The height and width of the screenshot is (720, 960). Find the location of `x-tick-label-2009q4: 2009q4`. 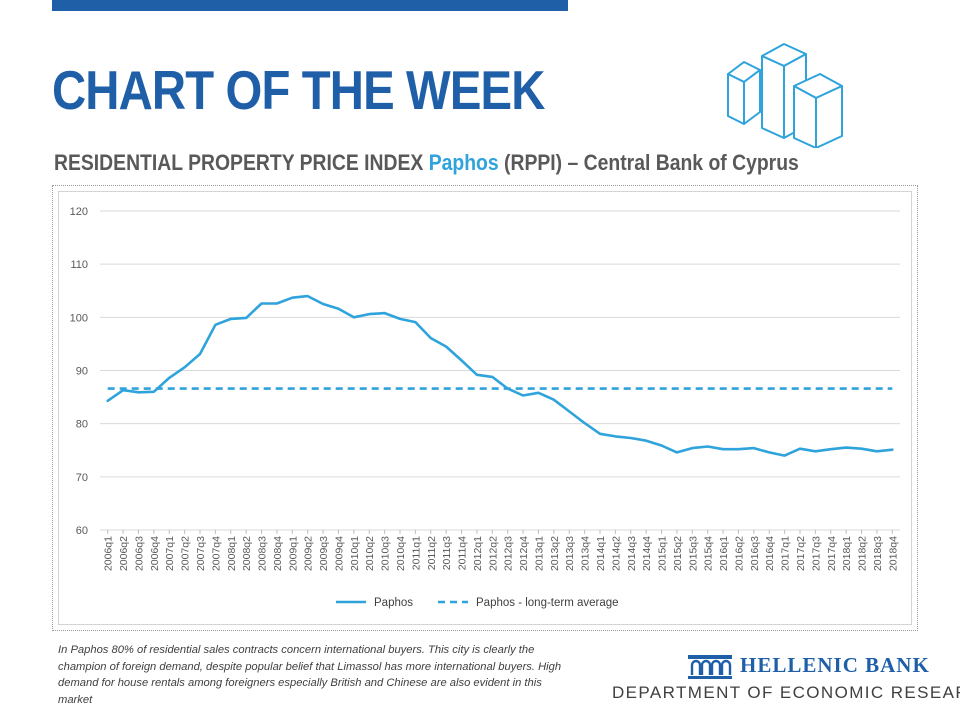

x-tick-label-2009q4: 2009q4 is located at coordinates (339, 553).